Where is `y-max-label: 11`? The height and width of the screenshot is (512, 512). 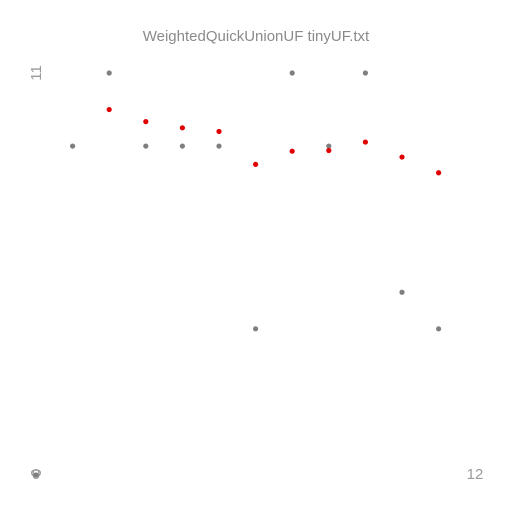 y-max-label: 11 is located at coordinates (36, 73).